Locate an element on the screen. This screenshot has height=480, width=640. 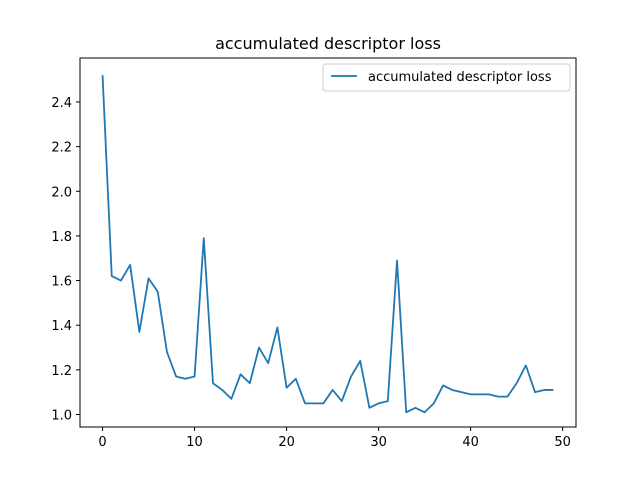
y-axis-ticks: 1.0 1.2 1.4 1.6 1.8 2.0 2.2 2.4 is located at coordinates (65, 259).